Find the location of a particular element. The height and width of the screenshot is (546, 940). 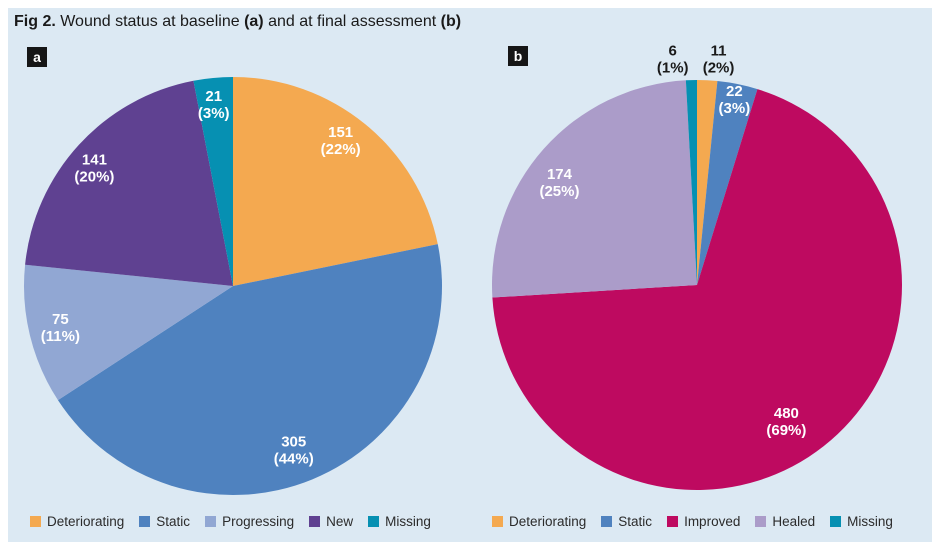

pie-b-label-missing: 6 (1%) is located at coordinates (673, 59).